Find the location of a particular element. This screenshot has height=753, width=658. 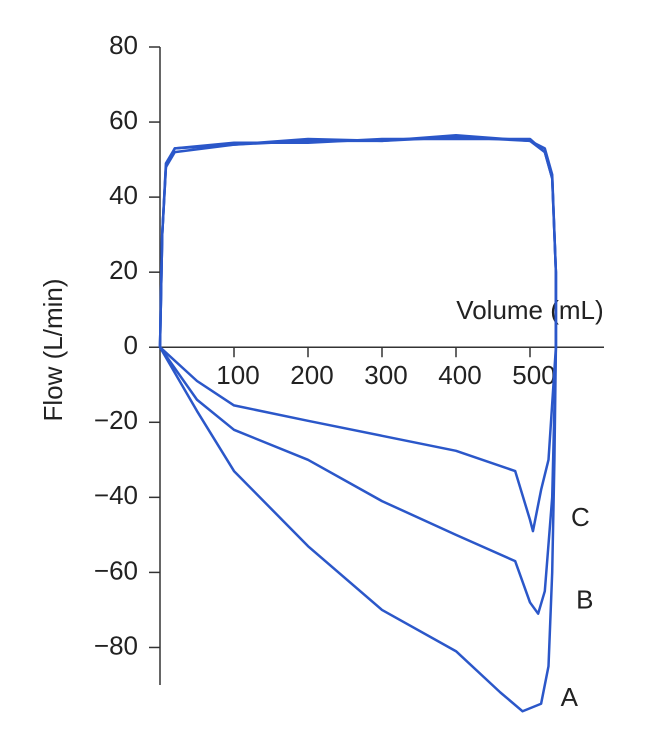

series-label: C is located at coordinates (580, 517).